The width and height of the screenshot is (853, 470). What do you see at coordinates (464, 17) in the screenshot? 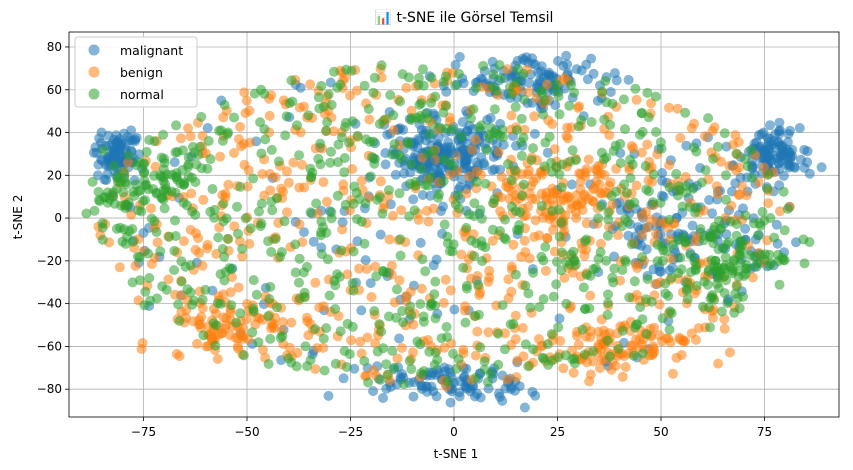
I see `chart-title: 📊 t-SNE ile Görsel Temsil` at bounding box center [464, 17].